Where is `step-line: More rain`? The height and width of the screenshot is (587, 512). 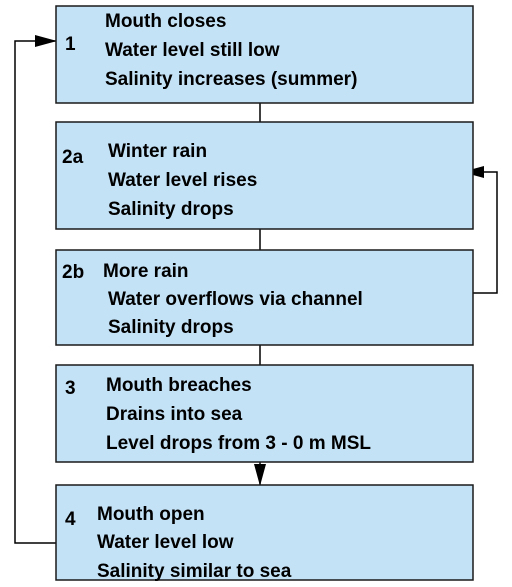 step-line: More rain is located at coordinates (146, 271).